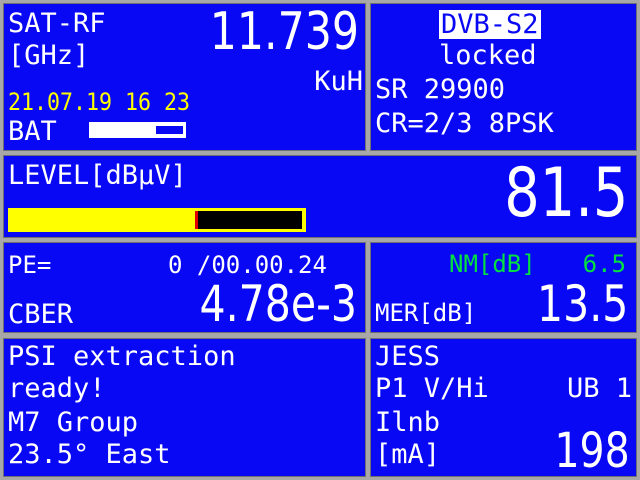 This screenshot has width=640, height=480. What do you see at coordinates (464, 123) in the screenshot?
I see `code-rate: CR=2/3 8PSK` at bounding box center [464, 123].